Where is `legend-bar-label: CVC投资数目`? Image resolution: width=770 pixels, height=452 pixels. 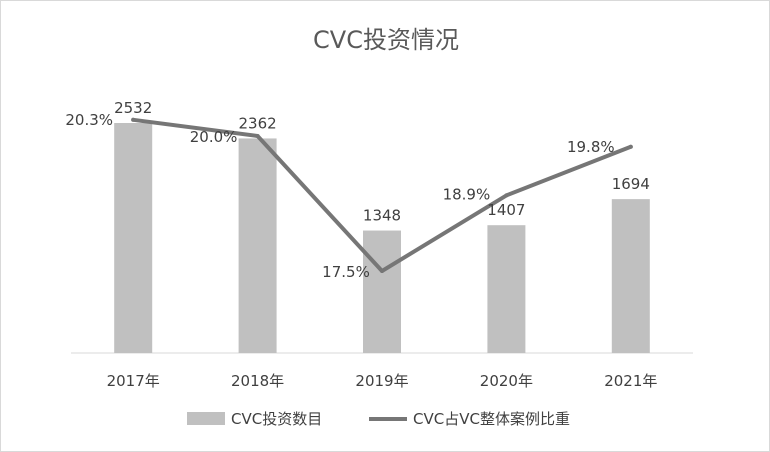 legend-bar-label: CVC投资数目 is located at coordinates (276, 419).